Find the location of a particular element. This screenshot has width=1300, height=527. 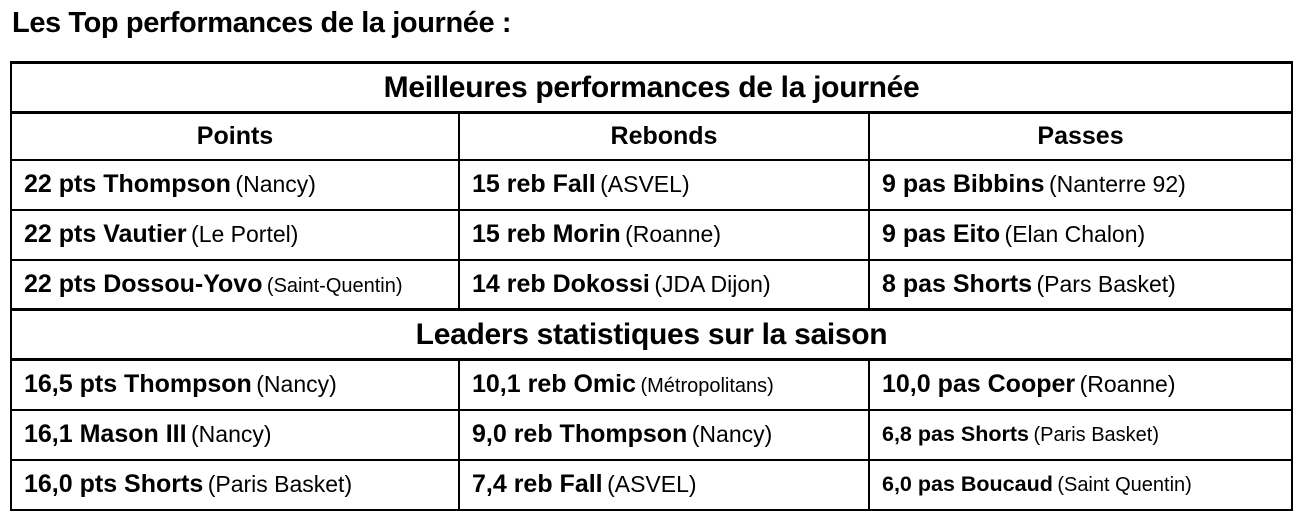

stat-cell: 15 reb Morin (Roanne) is located at coordinates (664, 234).